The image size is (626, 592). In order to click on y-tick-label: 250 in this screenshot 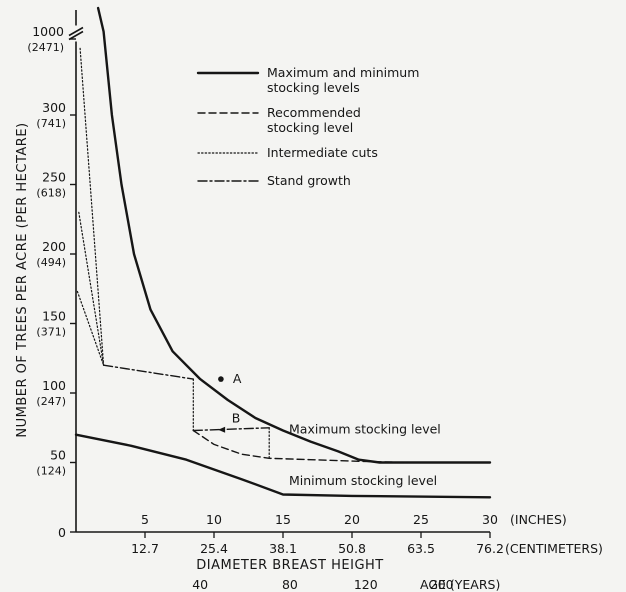, I will do `click(54, 177)`.